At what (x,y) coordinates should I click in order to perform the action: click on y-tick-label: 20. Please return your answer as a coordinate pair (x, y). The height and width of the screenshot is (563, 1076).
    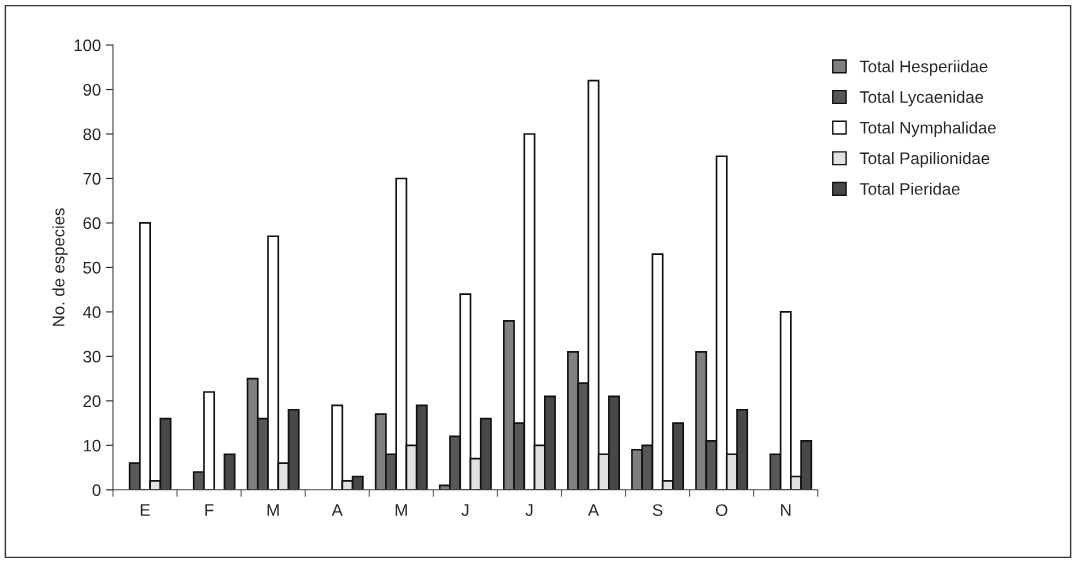
    Looking at the image, I should click on (92, 401).